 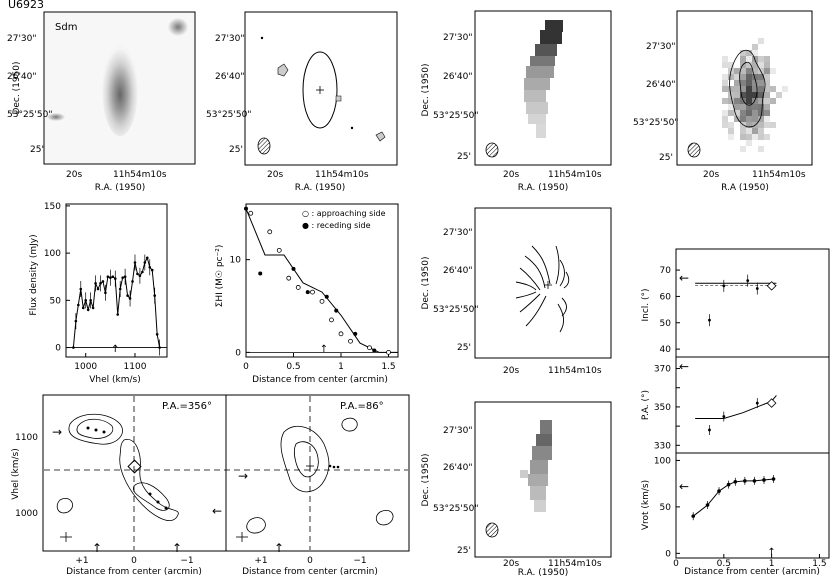 What do you see at coordinates (310, 561) in the screenshot?
I see `svg-text: 0` at bounding box center [310, 561].